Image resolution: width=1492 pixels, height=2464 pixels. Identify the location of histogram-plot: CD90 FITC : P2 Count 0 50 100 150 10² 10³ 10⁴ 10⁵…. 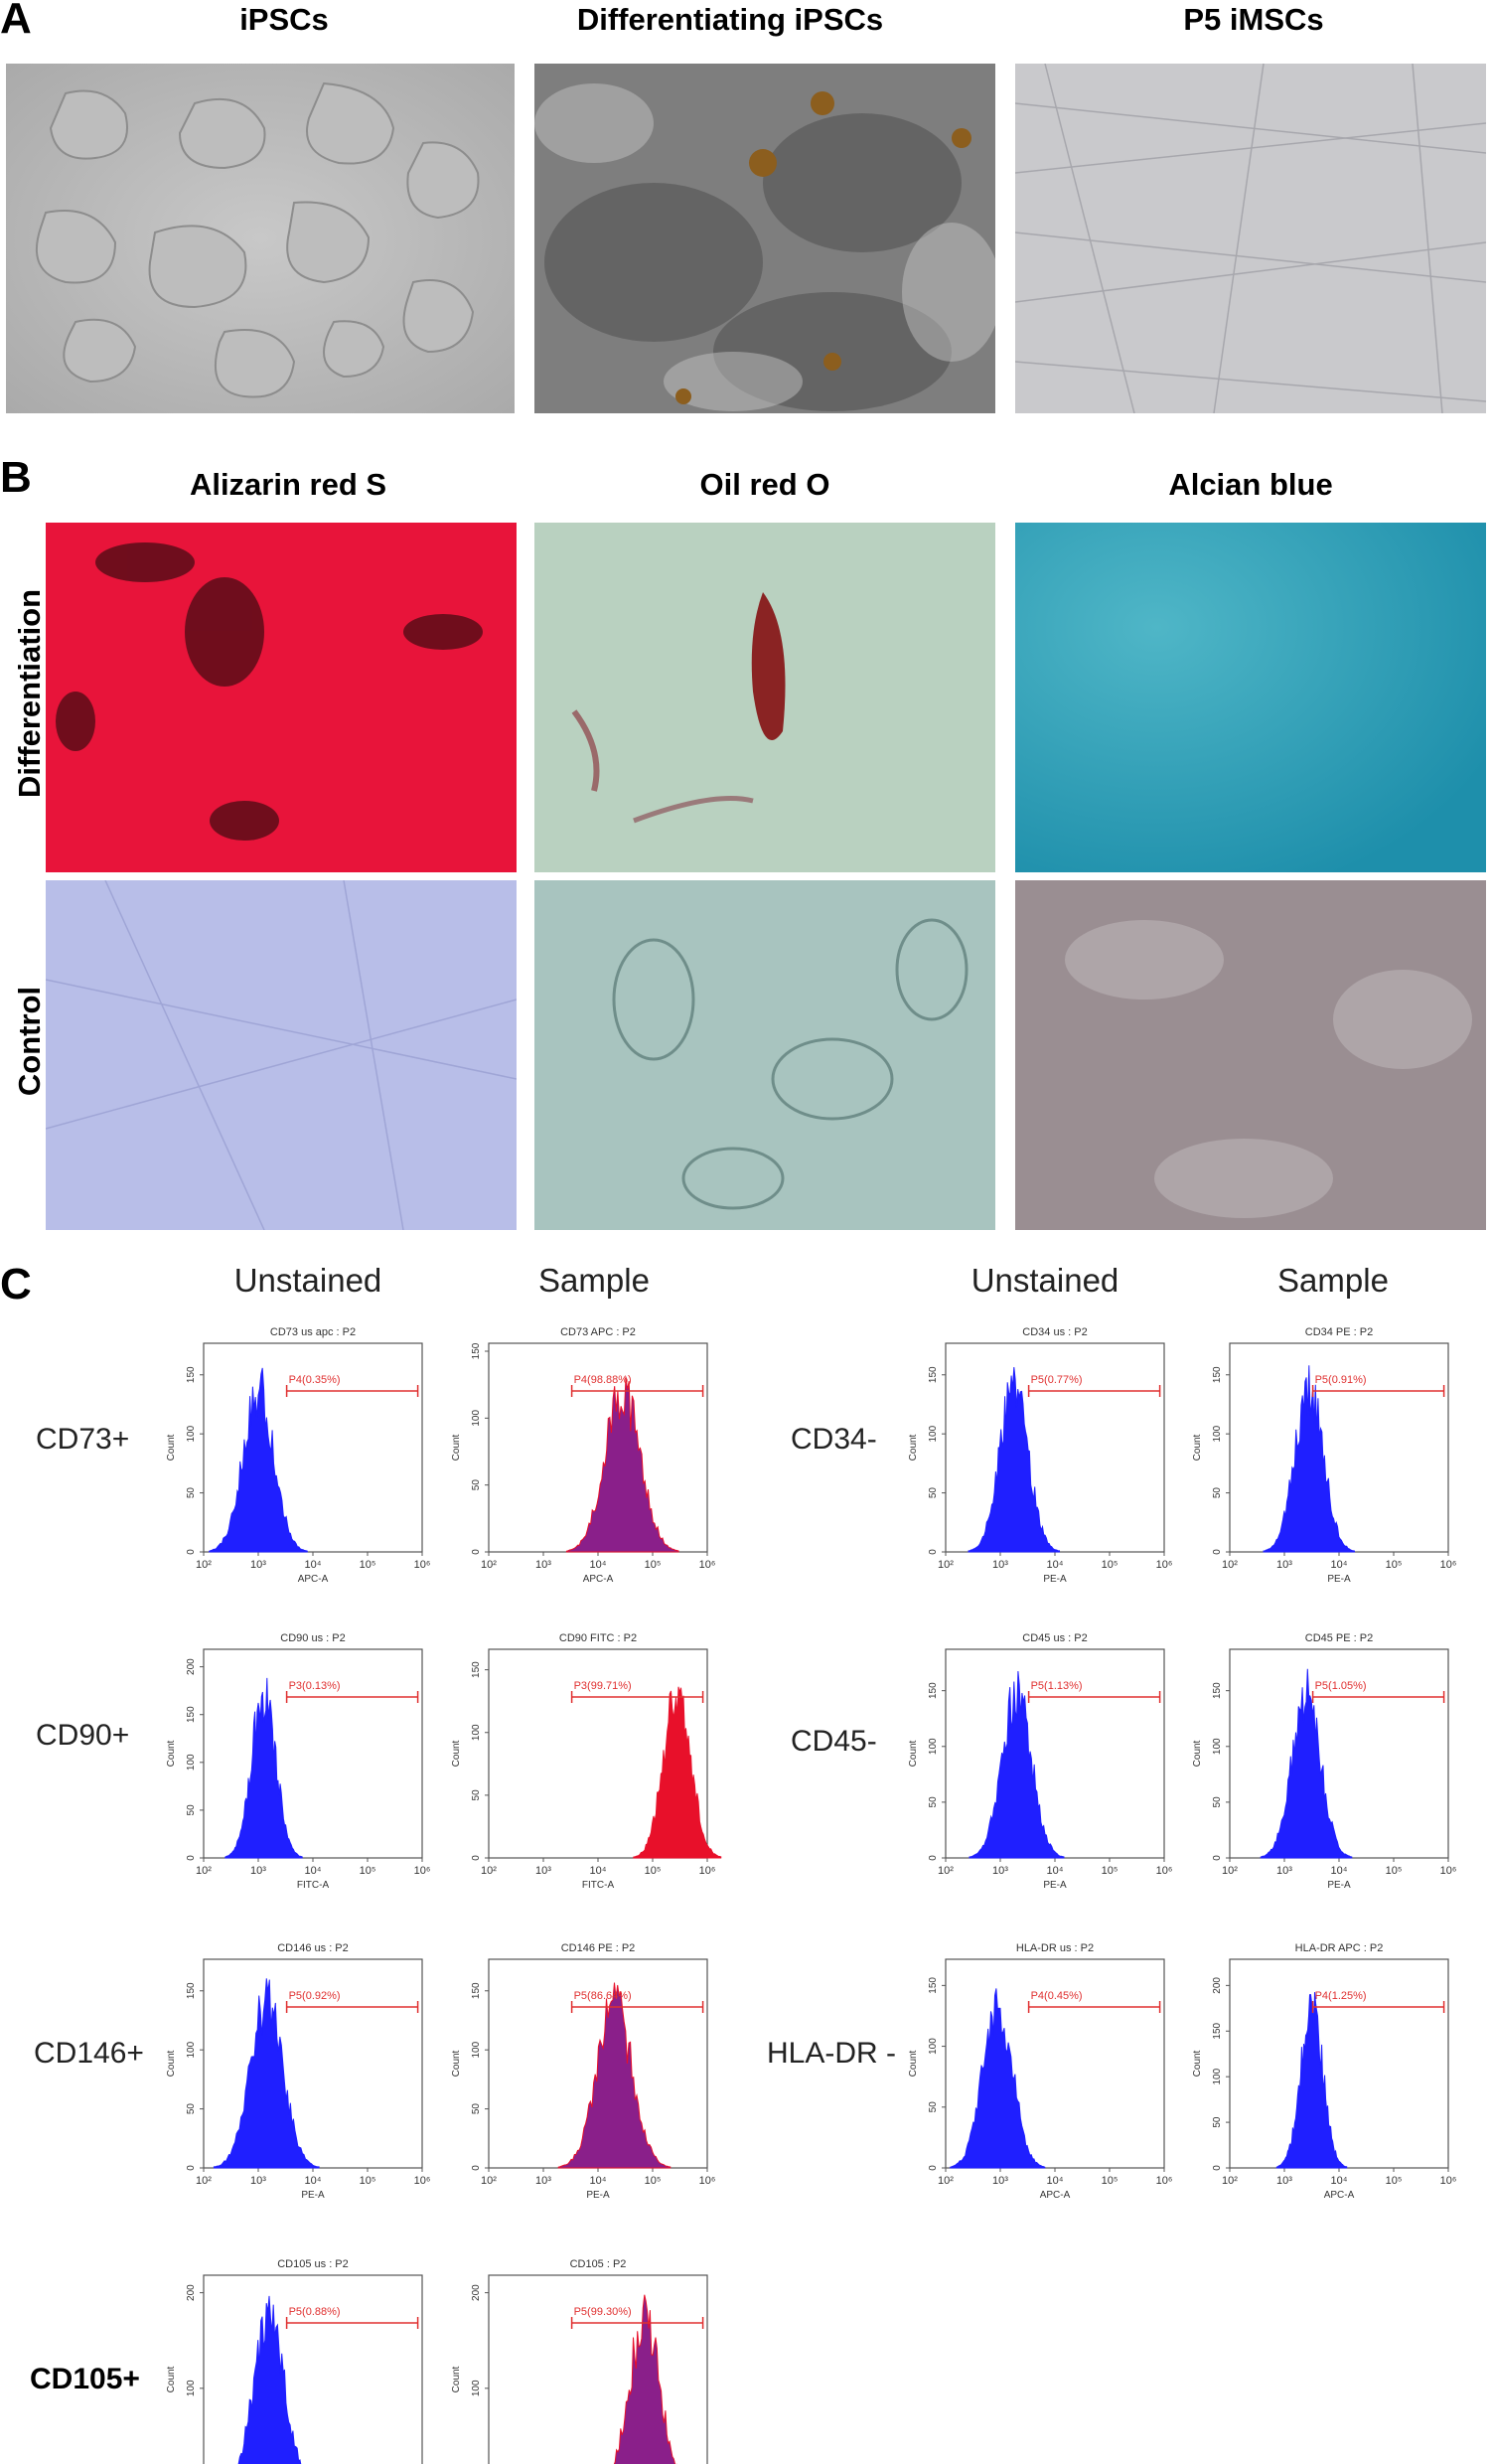
(586, 1762).